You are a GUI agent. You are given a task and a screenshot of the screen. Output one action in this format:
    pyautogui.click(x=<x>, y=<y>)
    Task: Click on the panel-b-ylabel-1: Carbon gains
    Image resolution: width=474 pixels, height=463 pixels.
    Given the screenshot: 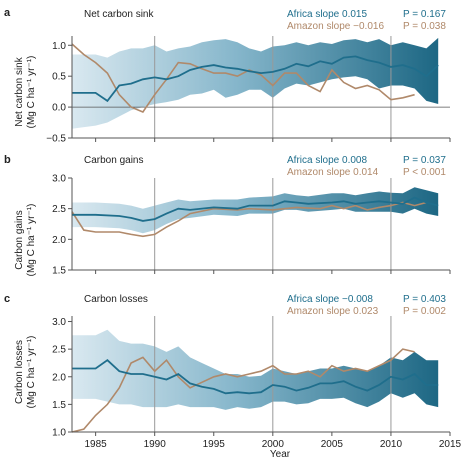 What is the action you would take?
    pyautogui.click(x=19, y=239)
    